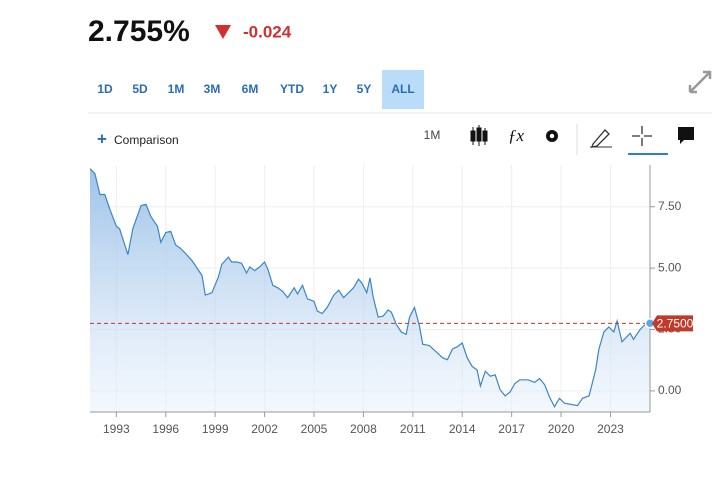 The width and height of the screenshot is (720, 480). What do you see at coordinates (700, 82) in the screenshot?
I see `expand-icon` at bounding box center [700, 82].